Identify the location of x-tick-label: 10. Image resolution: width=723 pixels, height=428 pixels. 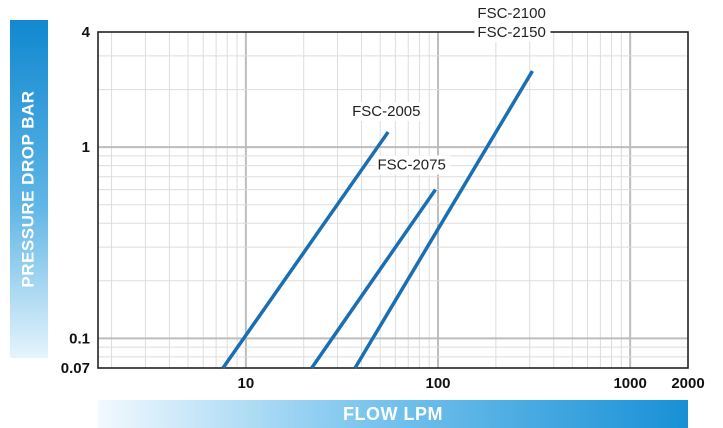
(246, 383).